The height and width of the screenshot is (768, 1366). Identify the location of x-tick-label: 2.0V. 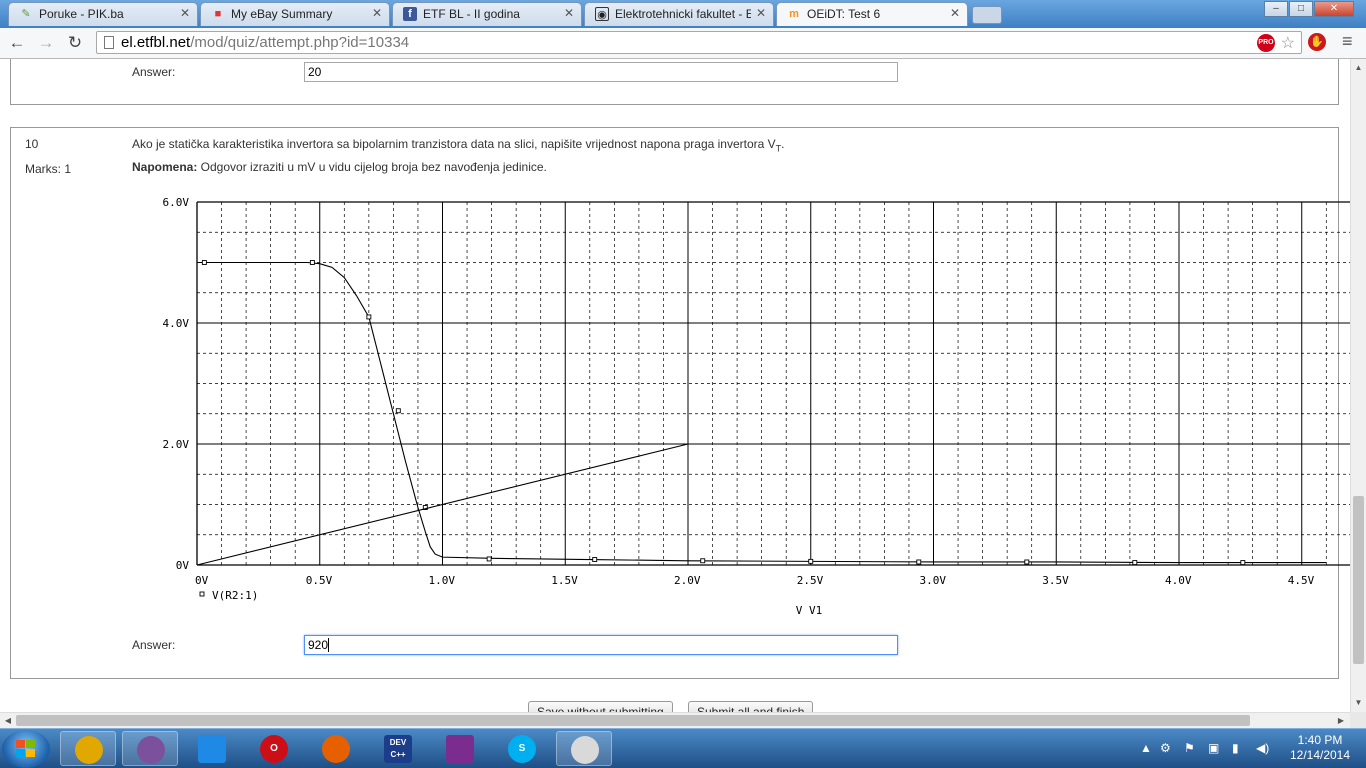
(687, 580).